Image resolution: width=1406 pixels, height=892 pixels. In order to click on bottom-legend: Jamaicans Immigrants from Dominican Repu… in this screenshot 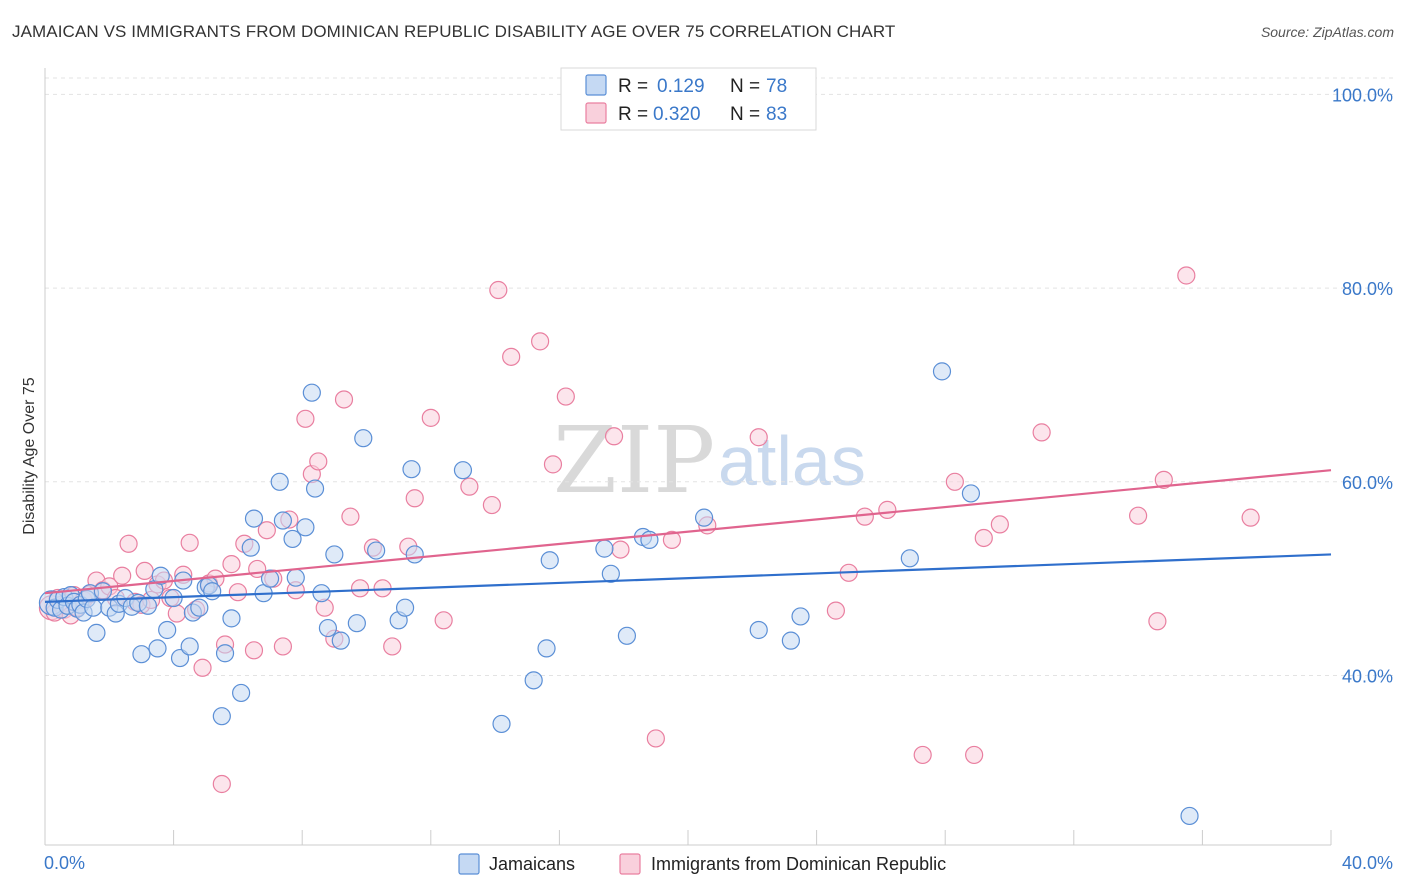, I will do `click(702, 864)`.